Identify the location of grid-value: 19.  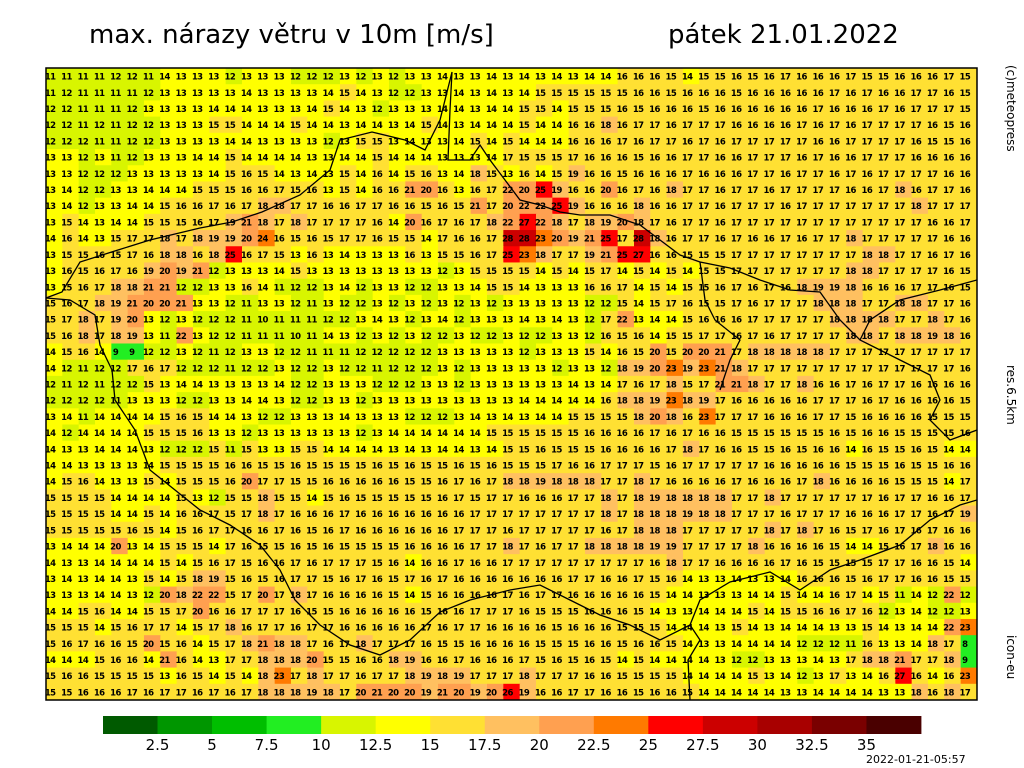
(540, 483).